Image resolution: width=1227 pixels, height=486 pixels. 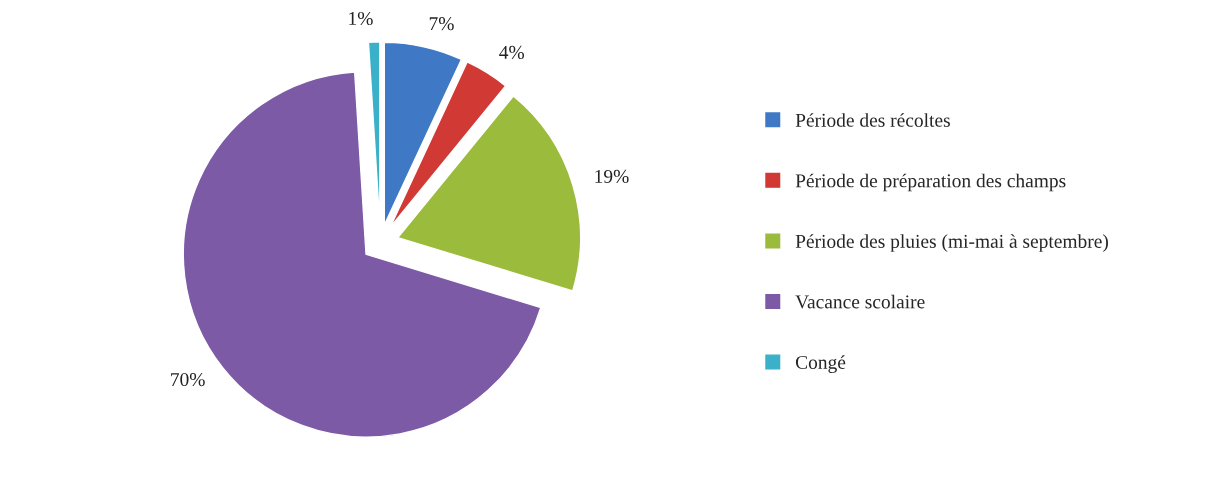 What do you see at coordinates (441, 24) in the screenshot?
I see `data-label: 7%` at bounding box center [441, 24].